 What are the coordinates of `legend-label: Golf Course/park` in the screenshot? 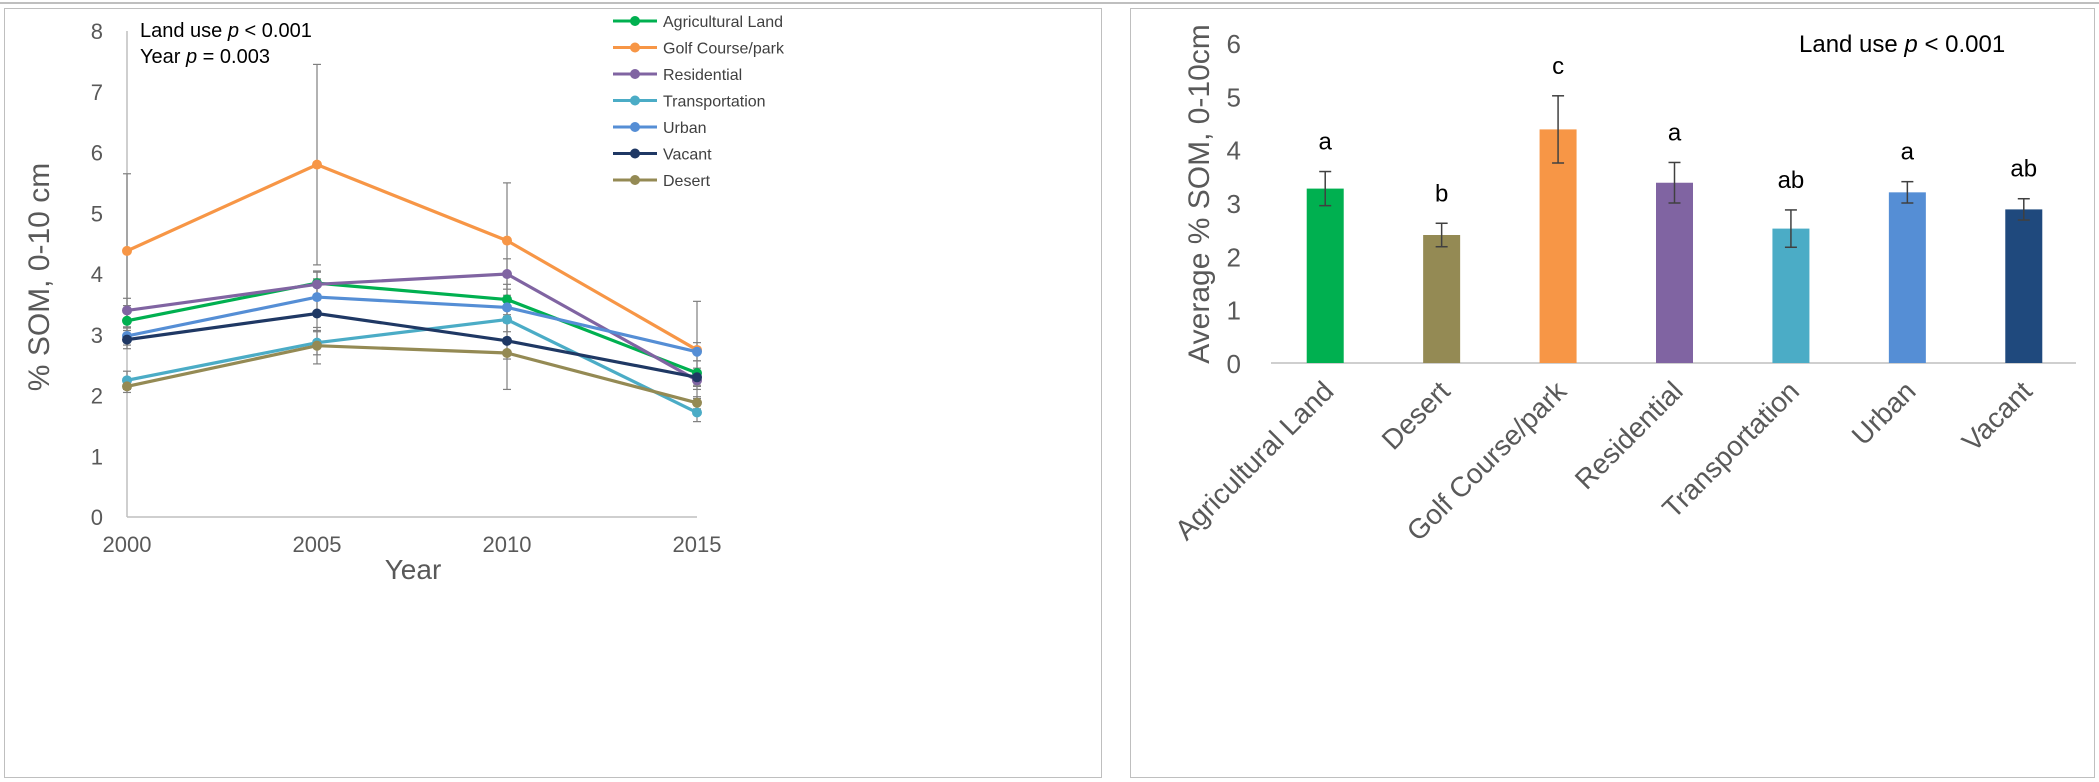 It's located at (724, 49).